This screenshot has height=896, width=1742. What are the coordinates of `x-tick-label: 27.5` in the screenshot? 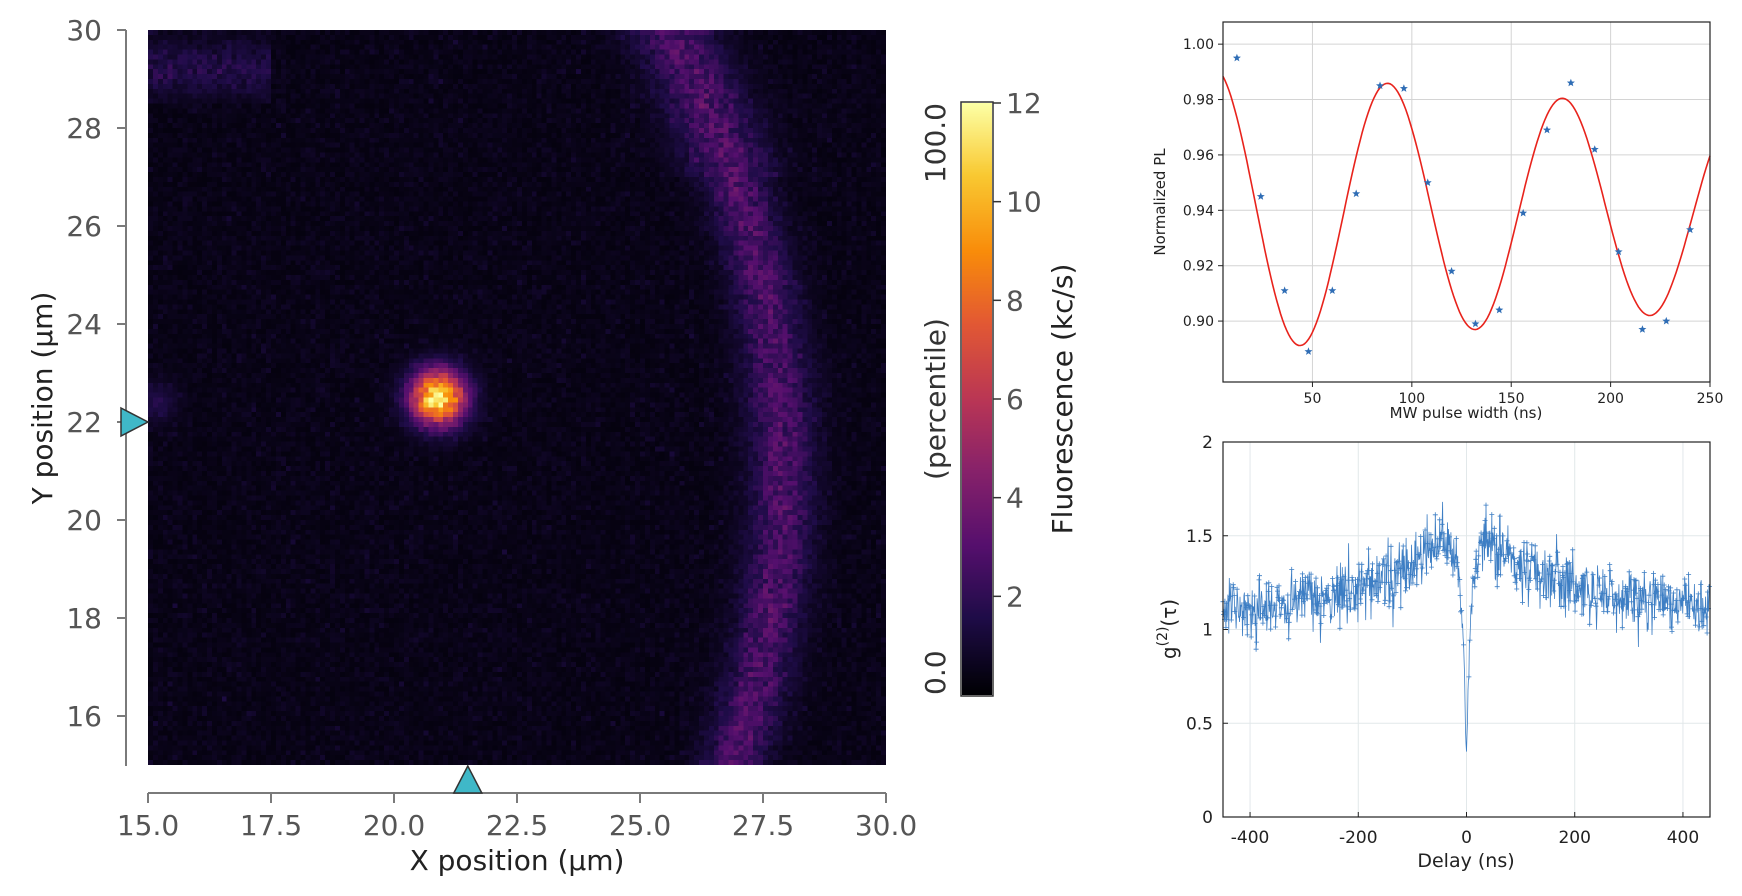 It's located at (763, 825).